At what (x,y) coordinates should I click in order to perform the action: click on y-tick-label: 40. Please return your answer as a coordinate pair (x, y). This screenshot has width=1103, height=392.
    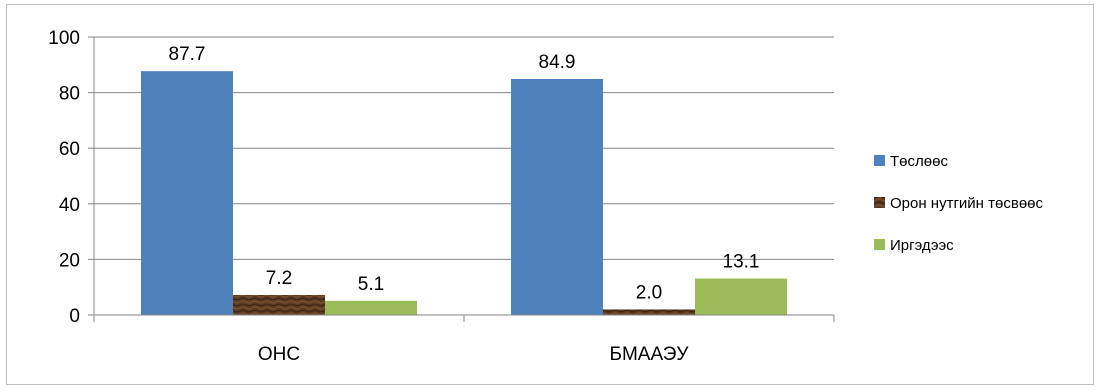
    Looking at the image, I should click on (69, 205).